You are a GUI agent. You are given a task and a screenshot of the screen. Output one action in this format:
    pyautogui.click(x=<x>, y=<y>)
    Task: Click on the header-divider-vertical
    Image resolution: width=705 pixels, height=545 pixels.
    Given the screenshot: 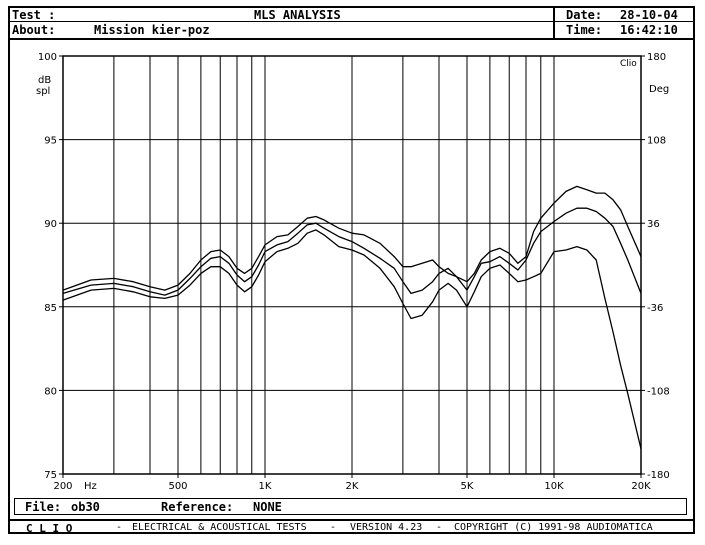 What is the action you would take?
    pyautogui.click(x=554, y=23)
    